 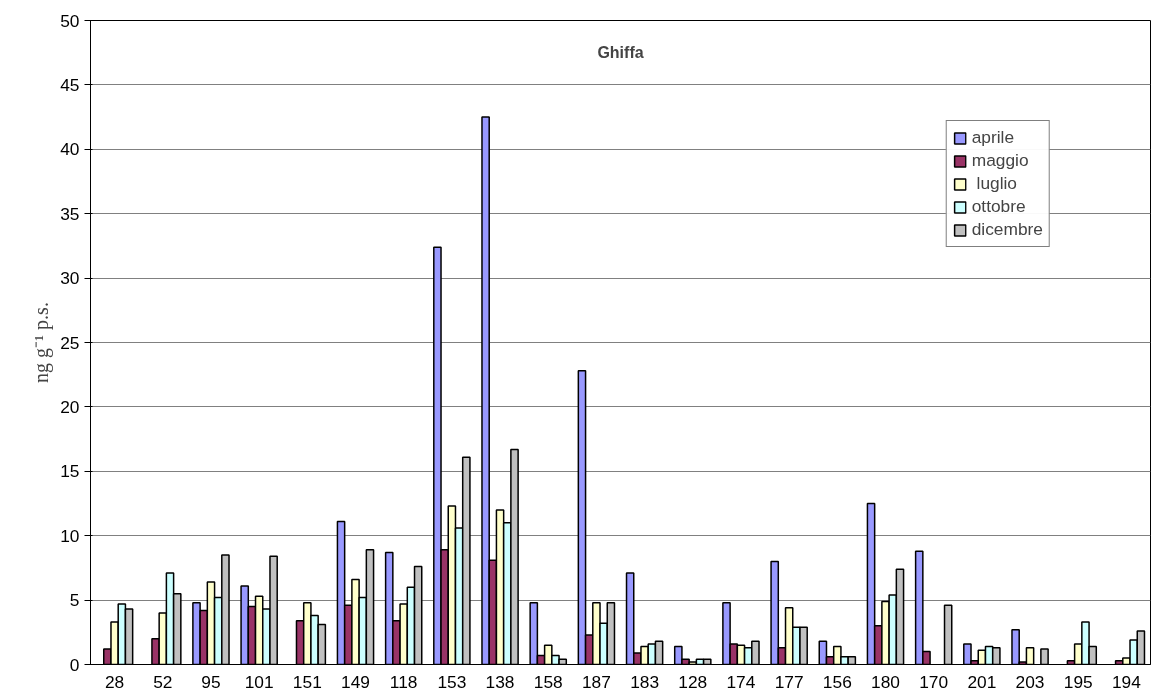 I want to click on legend-label: luglio, so click(x=996, y=183).